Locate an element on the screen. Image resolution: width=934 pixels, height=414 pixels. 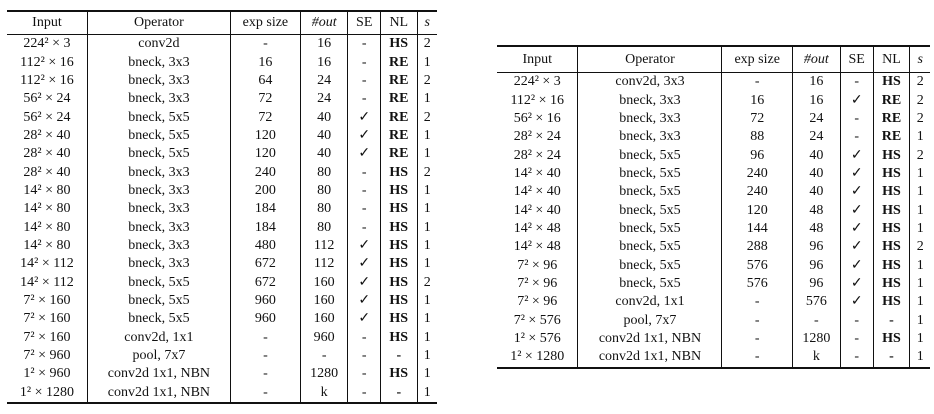
table-row: 7² × 960 pool, 7x7- - - -1 is located at coordinates (222, 356).